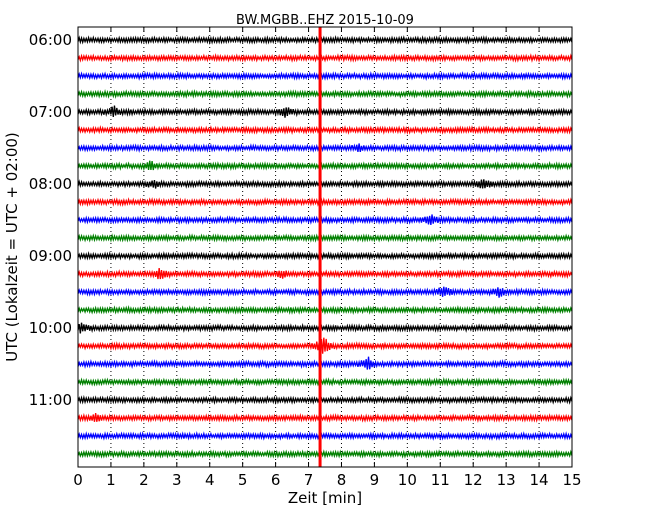  What do you see at coordinates (50, 40) in the screenshot?
I see `y-tick-label: 06:00` at bounding box center [50, 40].